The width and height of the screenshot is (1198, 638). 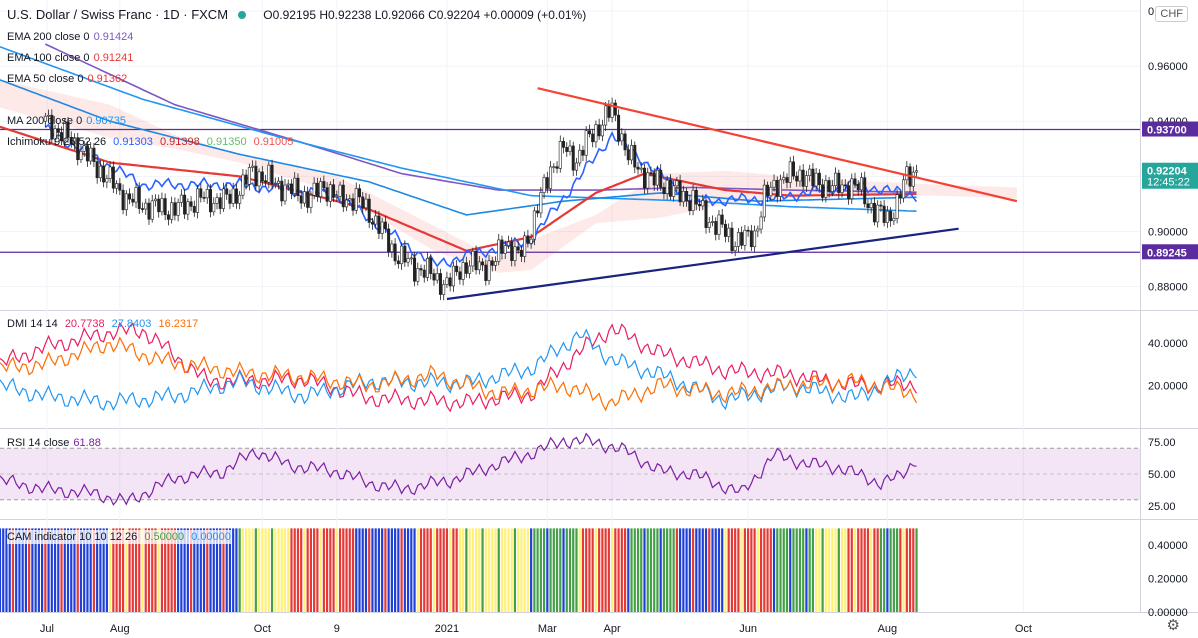 What do you see at coordinates (1023, 629) in the screenshot?
I see `x-tick-label-9: Oct` at bounding box center [1023, 629].